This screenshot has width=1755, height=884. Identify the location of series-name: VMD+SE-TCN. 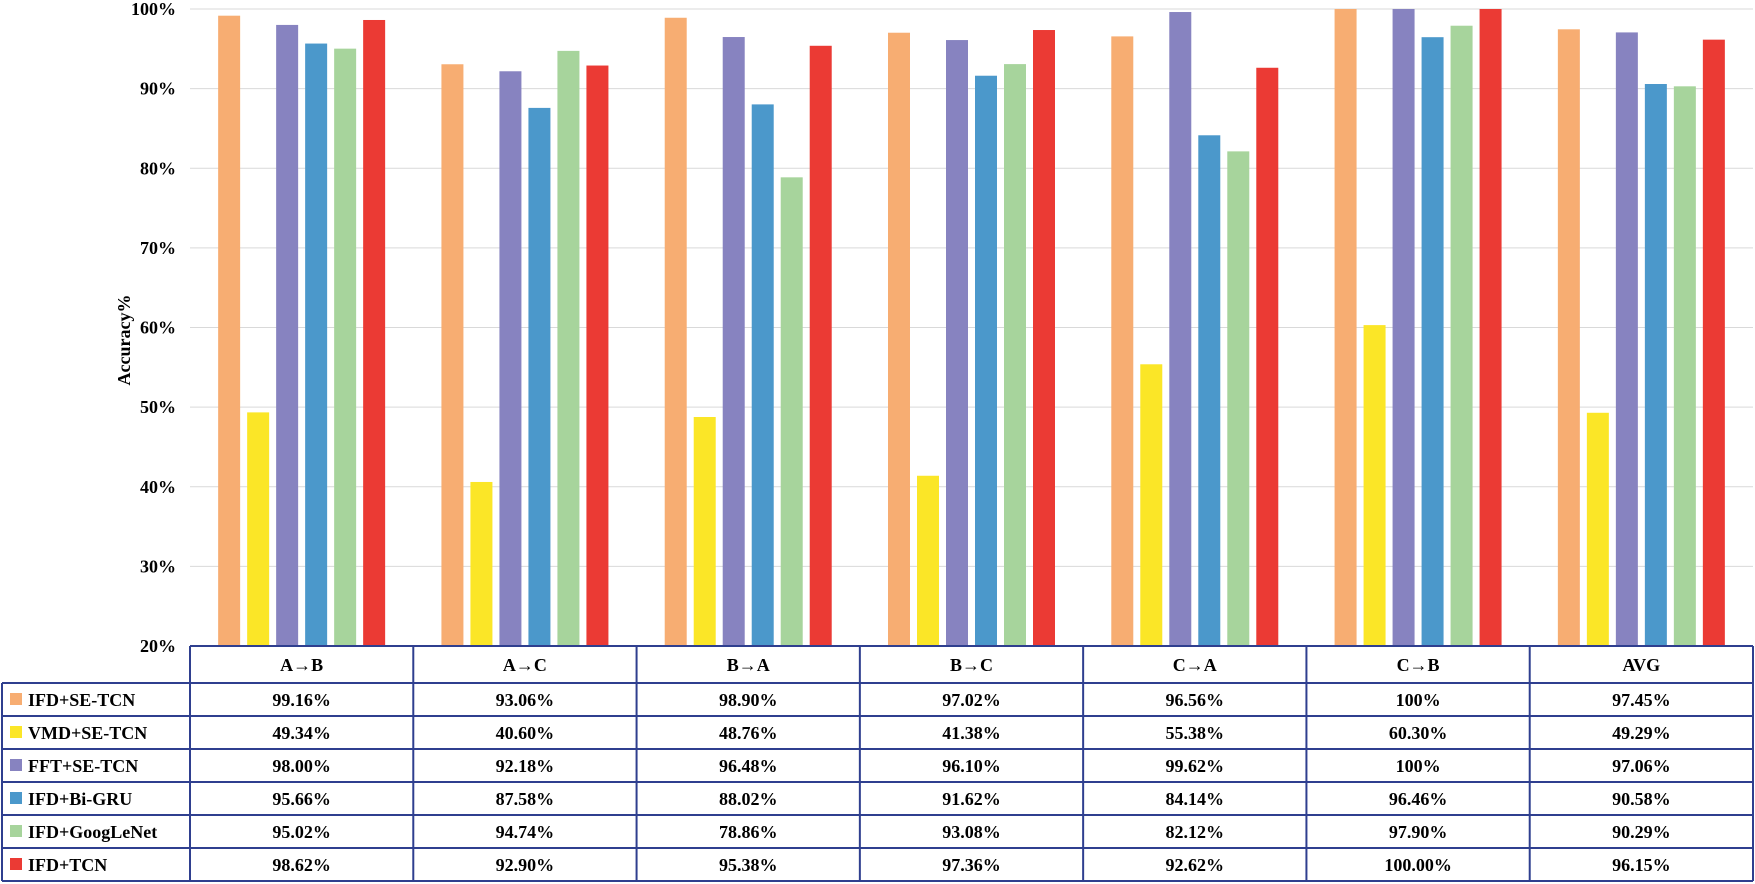
(87, 733).